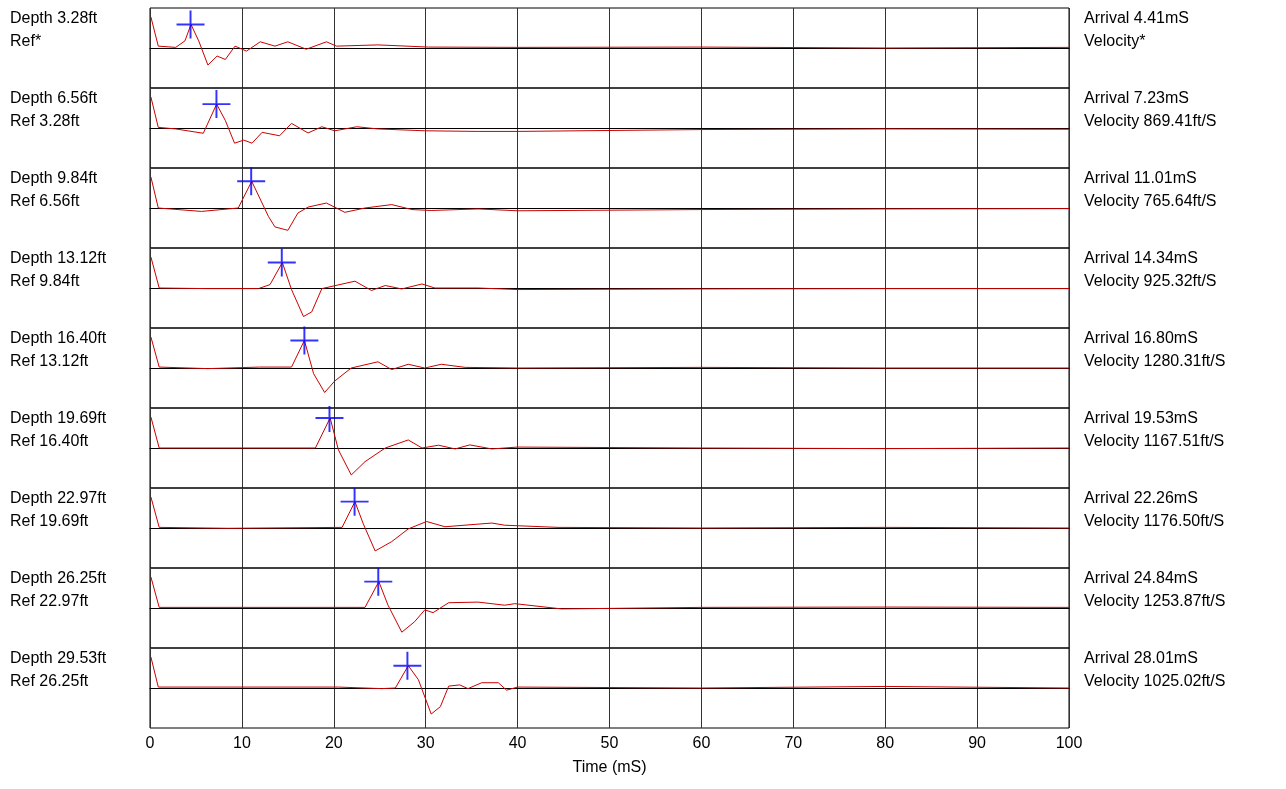 Image resolution: width=1286 pixels, height=789 pixels. Describe the element at coordinates (58, 257) in the screenshot. I see `text: Depth 13.12ft` at that location.